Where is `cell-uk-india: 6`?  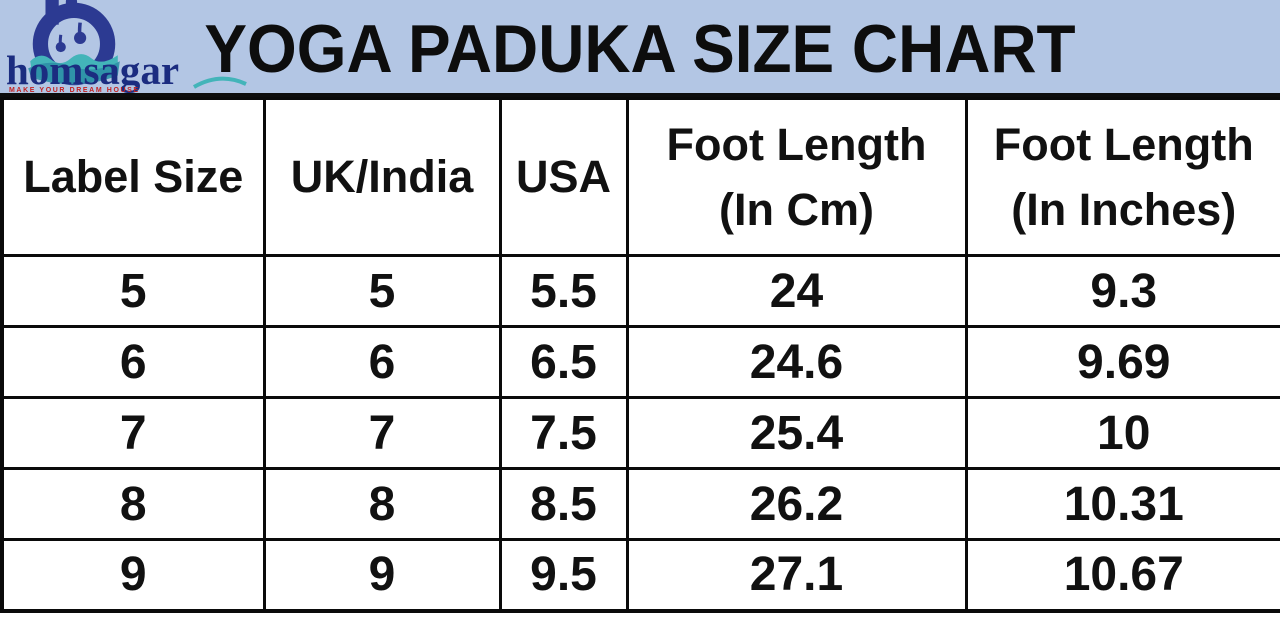 cell-uk-india: 6 is located at coordinates (382, 362).